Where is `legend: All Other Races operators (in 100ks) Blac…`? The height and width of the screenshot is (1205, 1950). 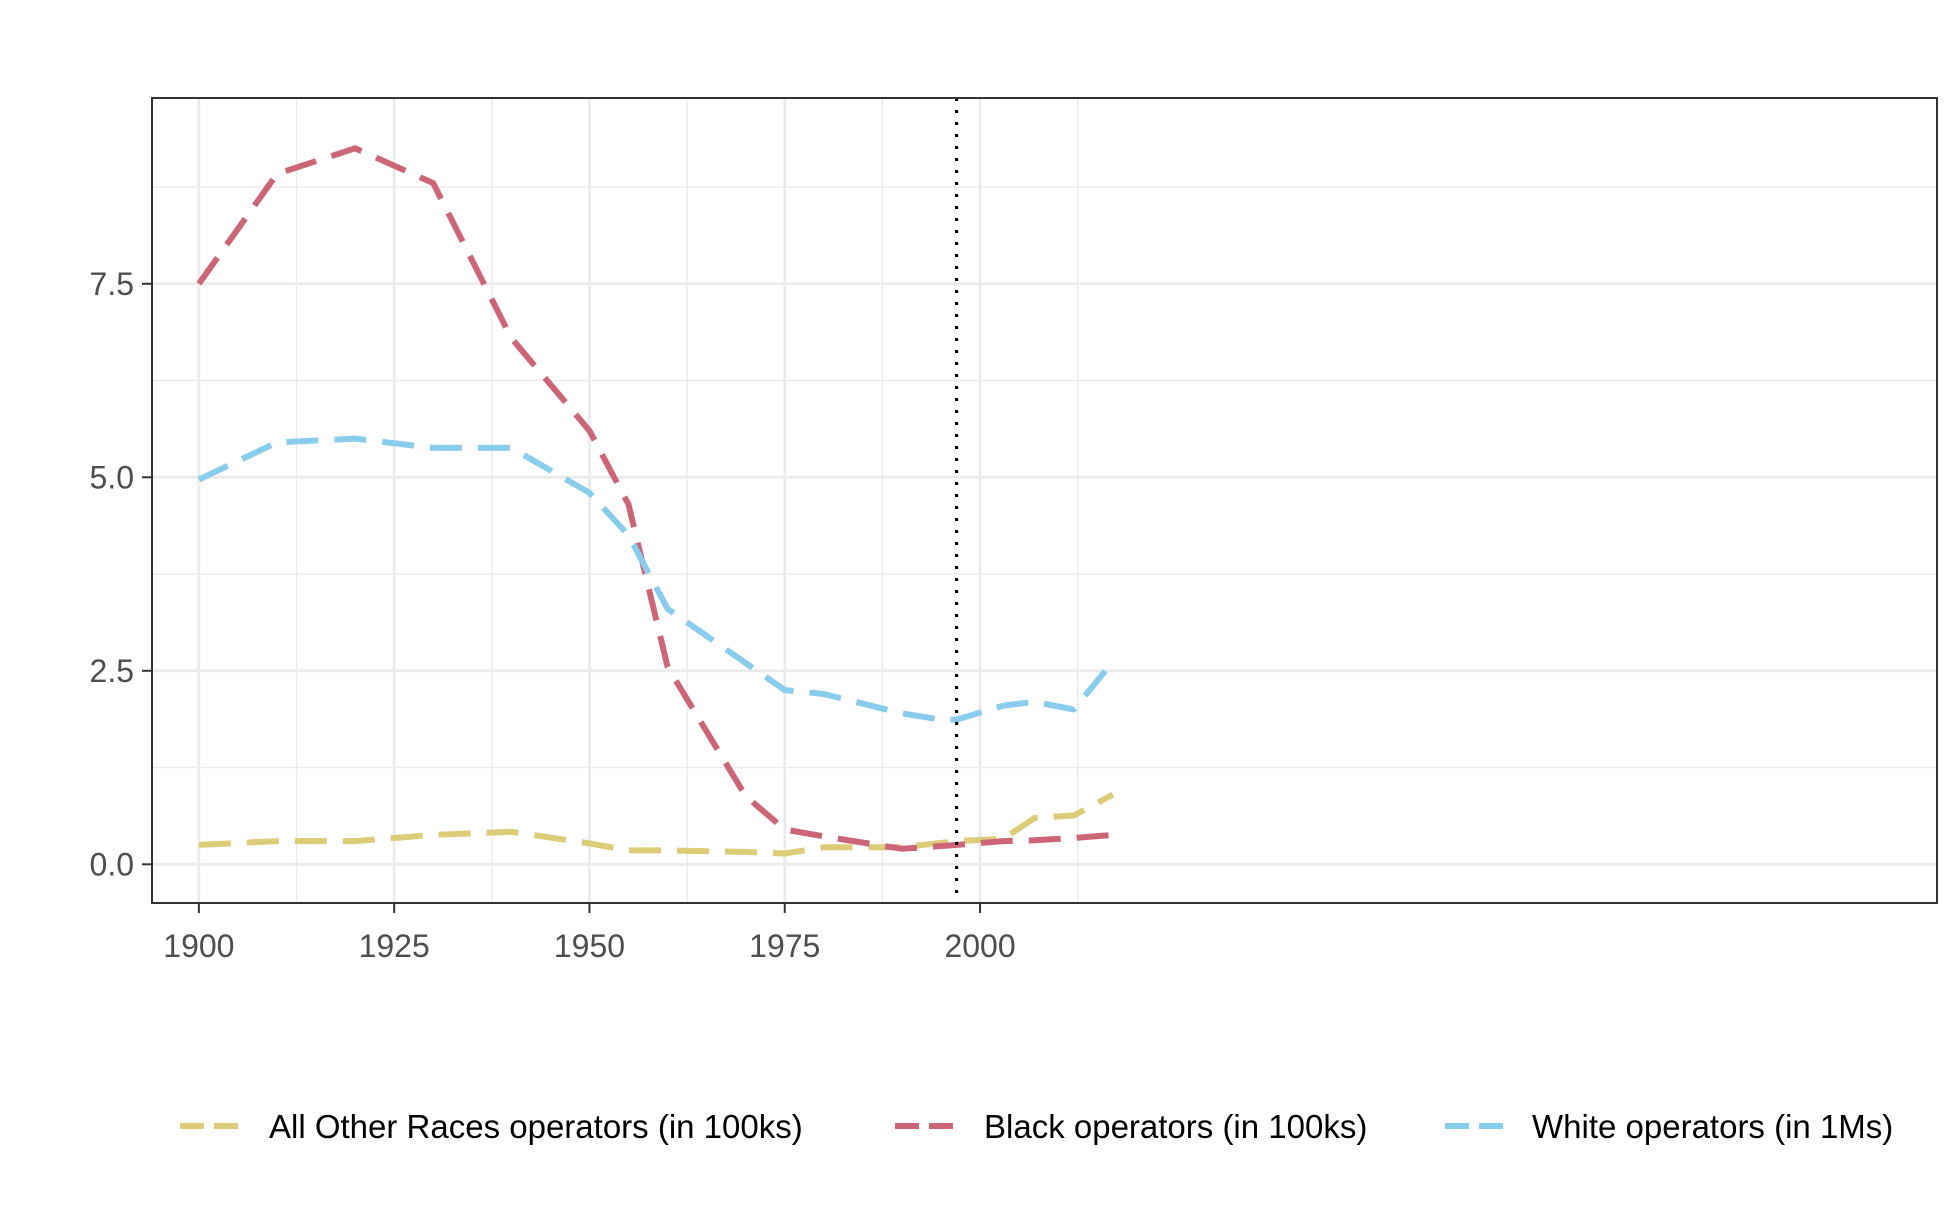 legend: All Other Races operators (in 100ks) Blac… is located at coordinates (1036, 1126).